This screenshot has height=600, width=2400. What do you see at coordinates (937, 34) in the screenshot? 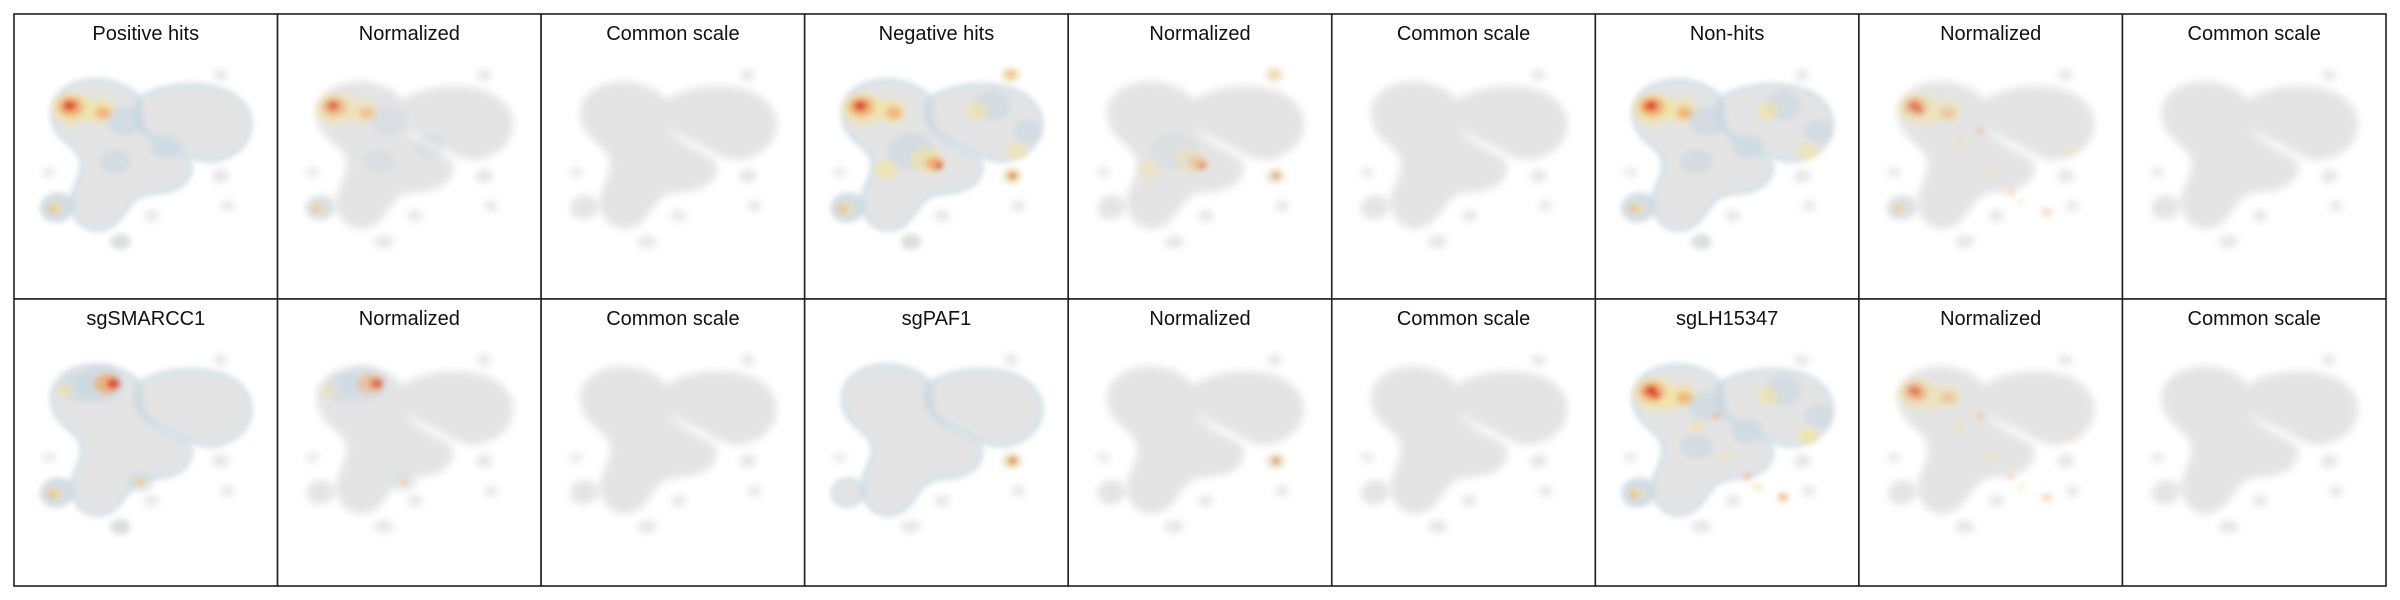
I see `panel-title: Negative hits` at bounding box center [937, 34].